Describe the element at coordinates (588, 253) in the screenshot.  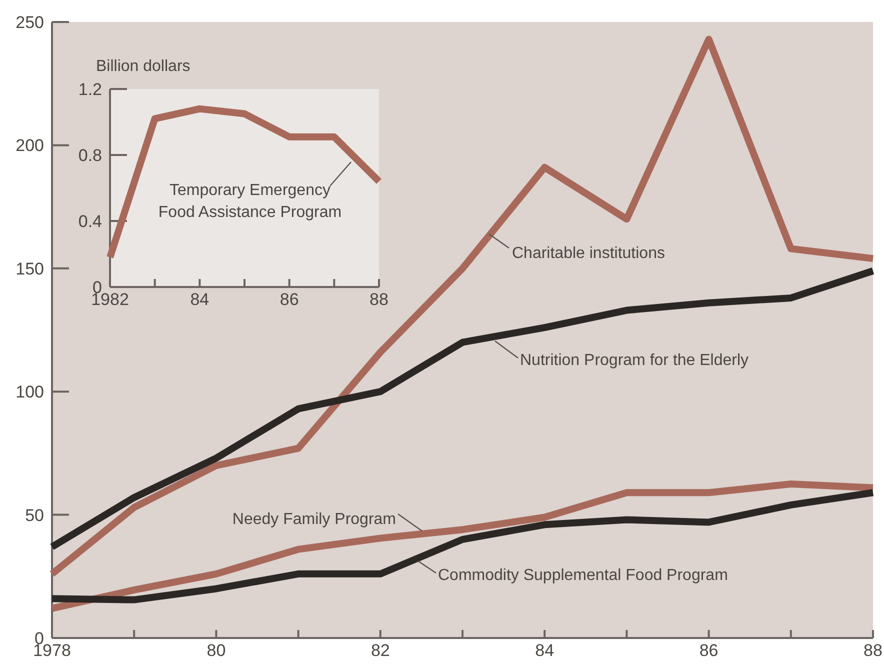
I see `series-label: Charitable institutions` at that location.